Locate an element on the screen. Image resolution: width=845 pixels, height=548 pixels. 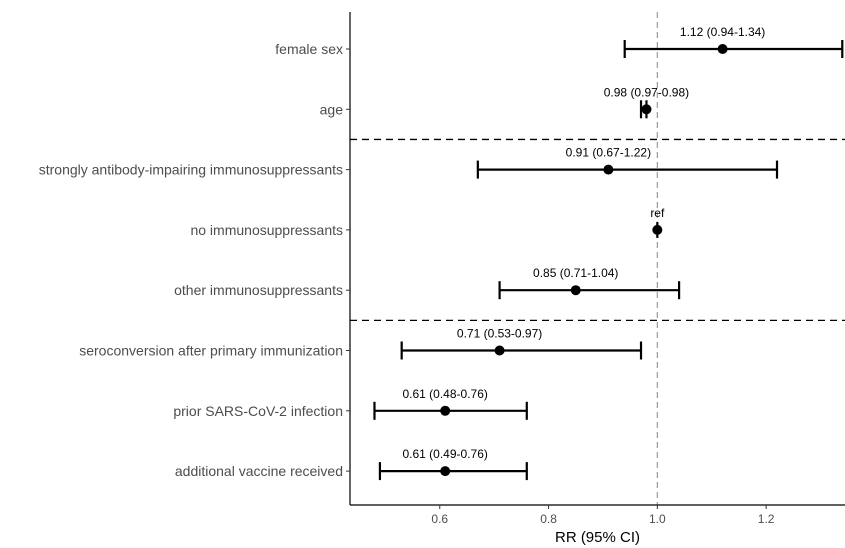
estimate-label: 0.71 (0.53-0.97) is located at coordinates (499, 334).